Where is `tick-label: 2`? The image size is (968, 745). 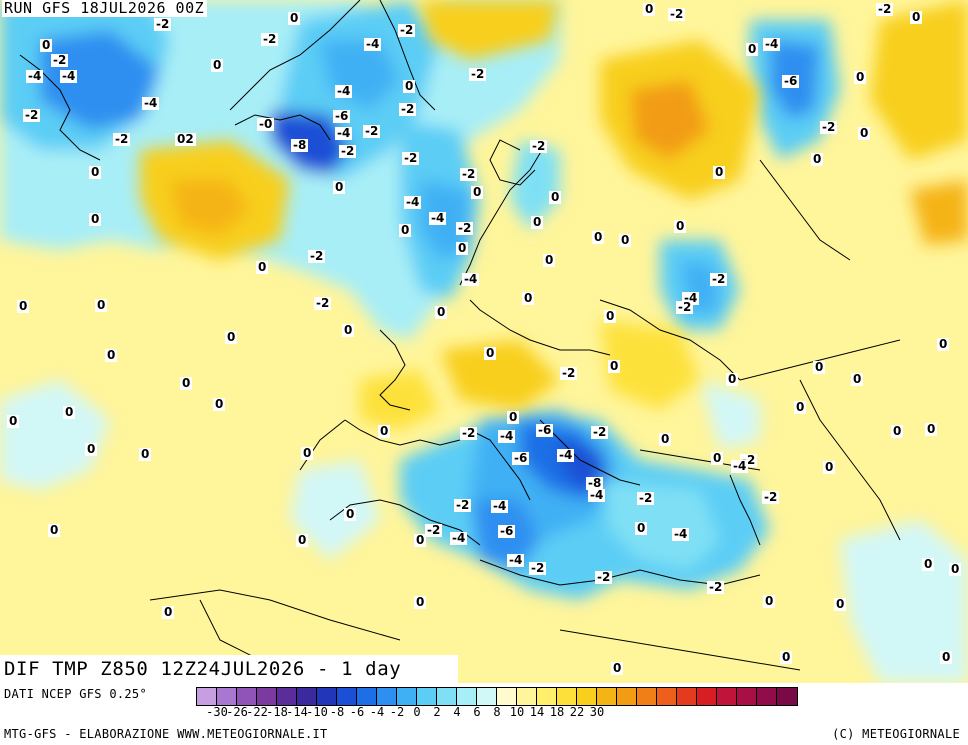 tick-label: 2 is located at coordinates (437, 712).